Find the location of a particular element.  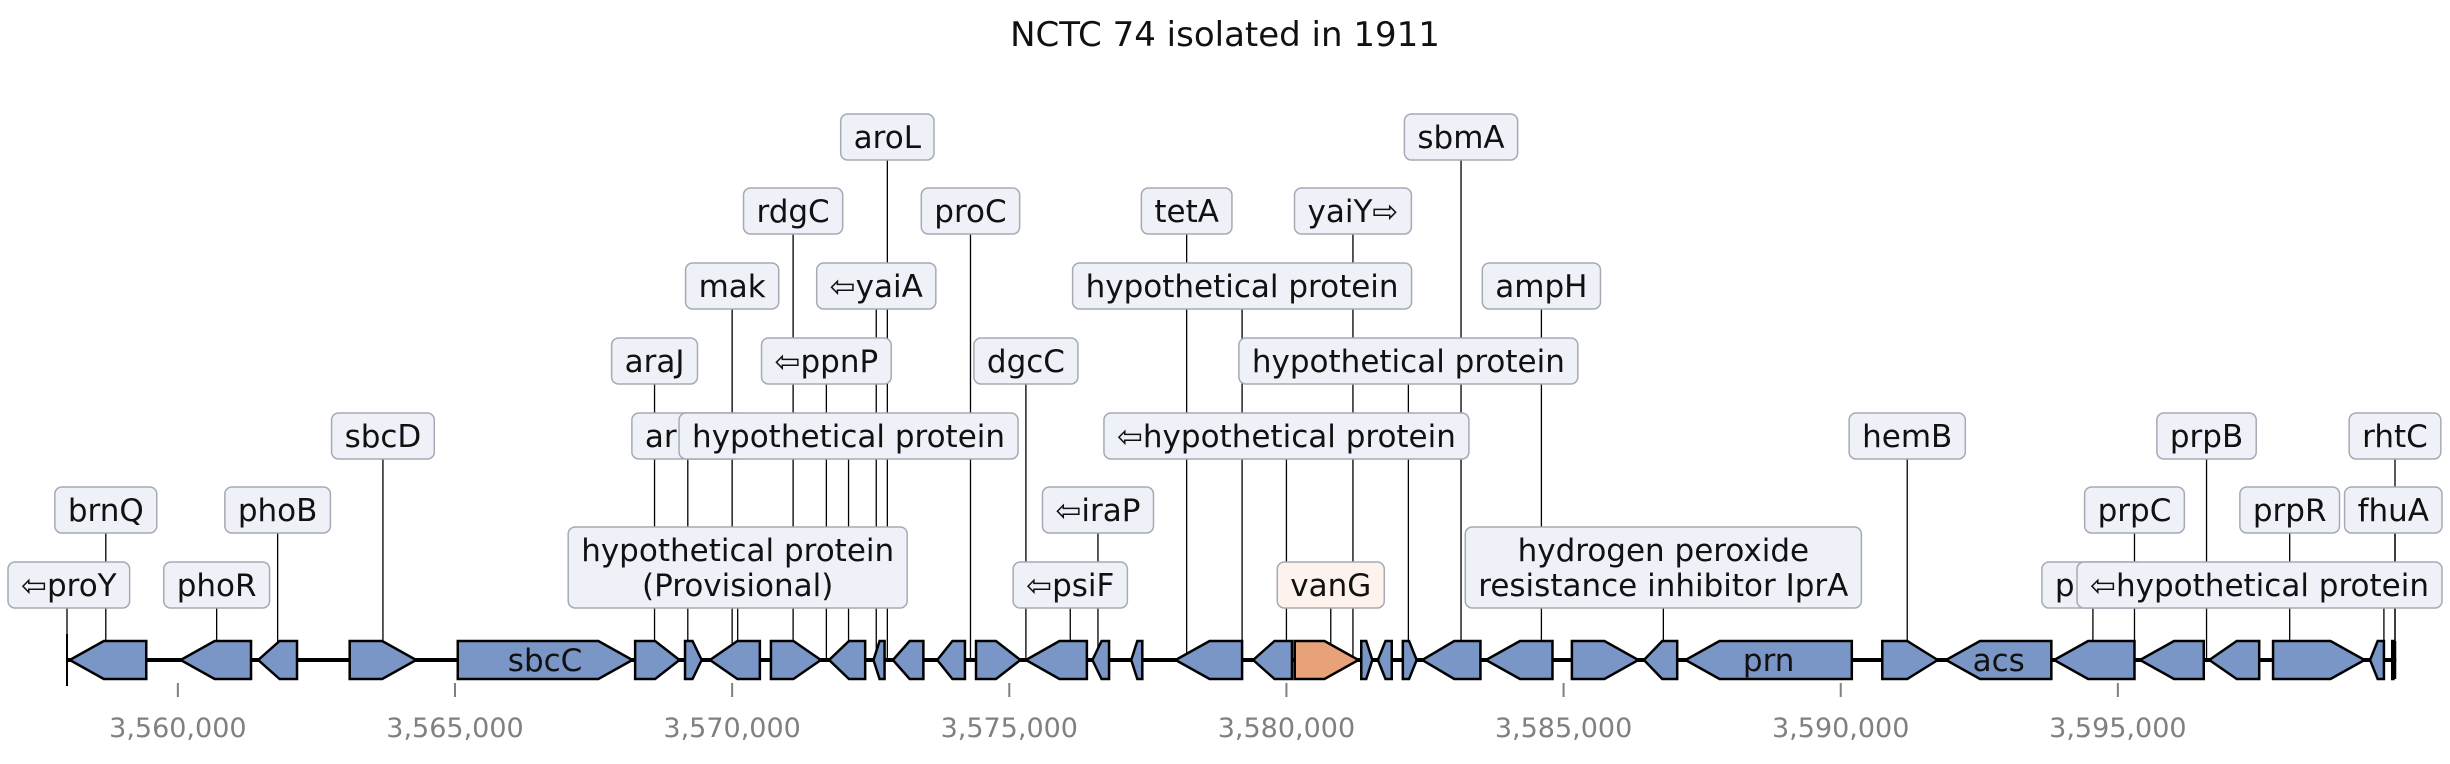

annotation-label: ⇦hypothetical protein is located at coordinates (2259, 586).